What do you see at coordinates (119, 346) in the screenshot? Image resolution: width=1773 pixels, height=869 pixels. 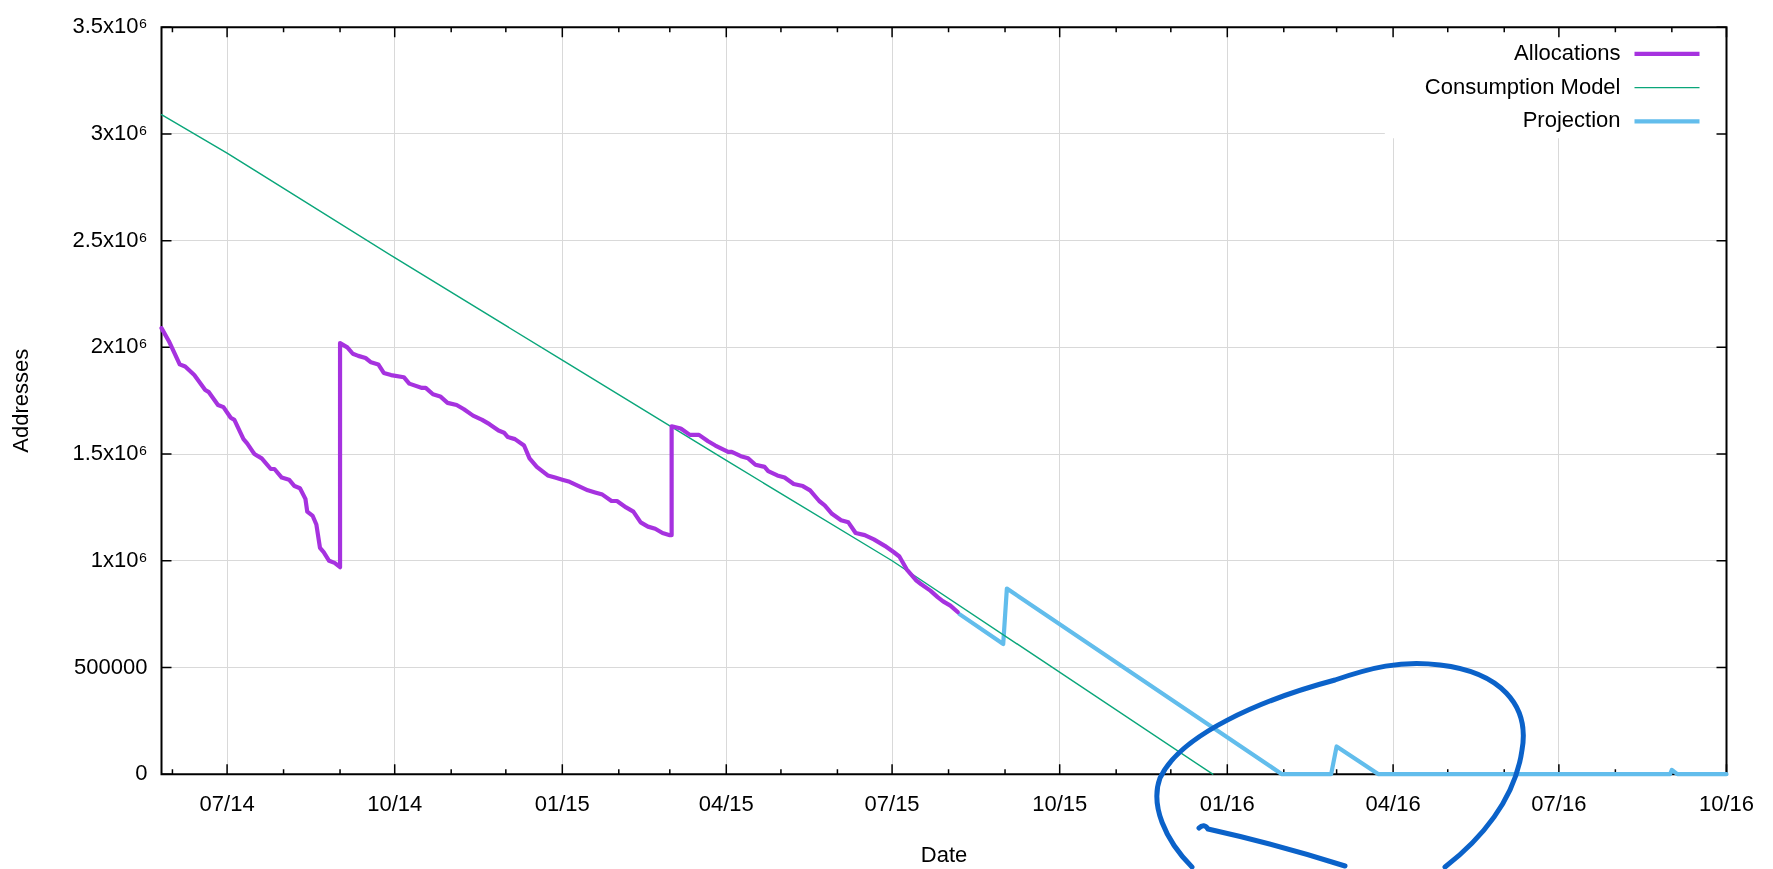 I see `y-tick-label: 2x10⁶` at bounding box center [119, 346].